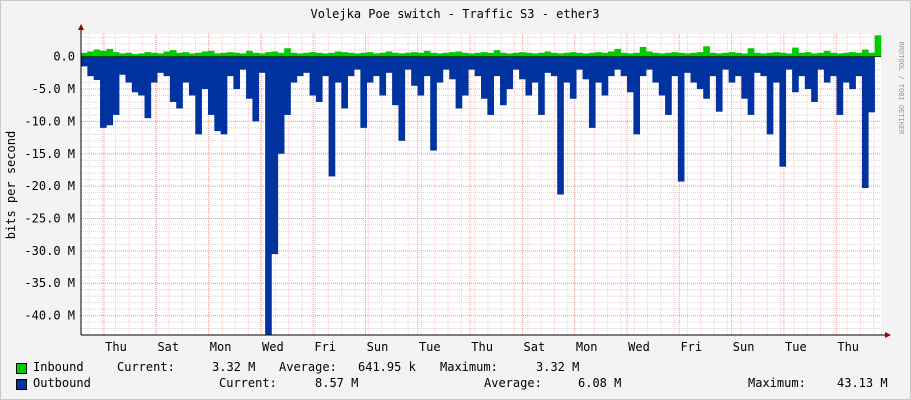 The width and height of the screenshot is (911, 400). What do you see at coordinates (49, 251) in the screenshot?
I see `y-tick-label: -30.0 M` at bounding box center [49, 251].